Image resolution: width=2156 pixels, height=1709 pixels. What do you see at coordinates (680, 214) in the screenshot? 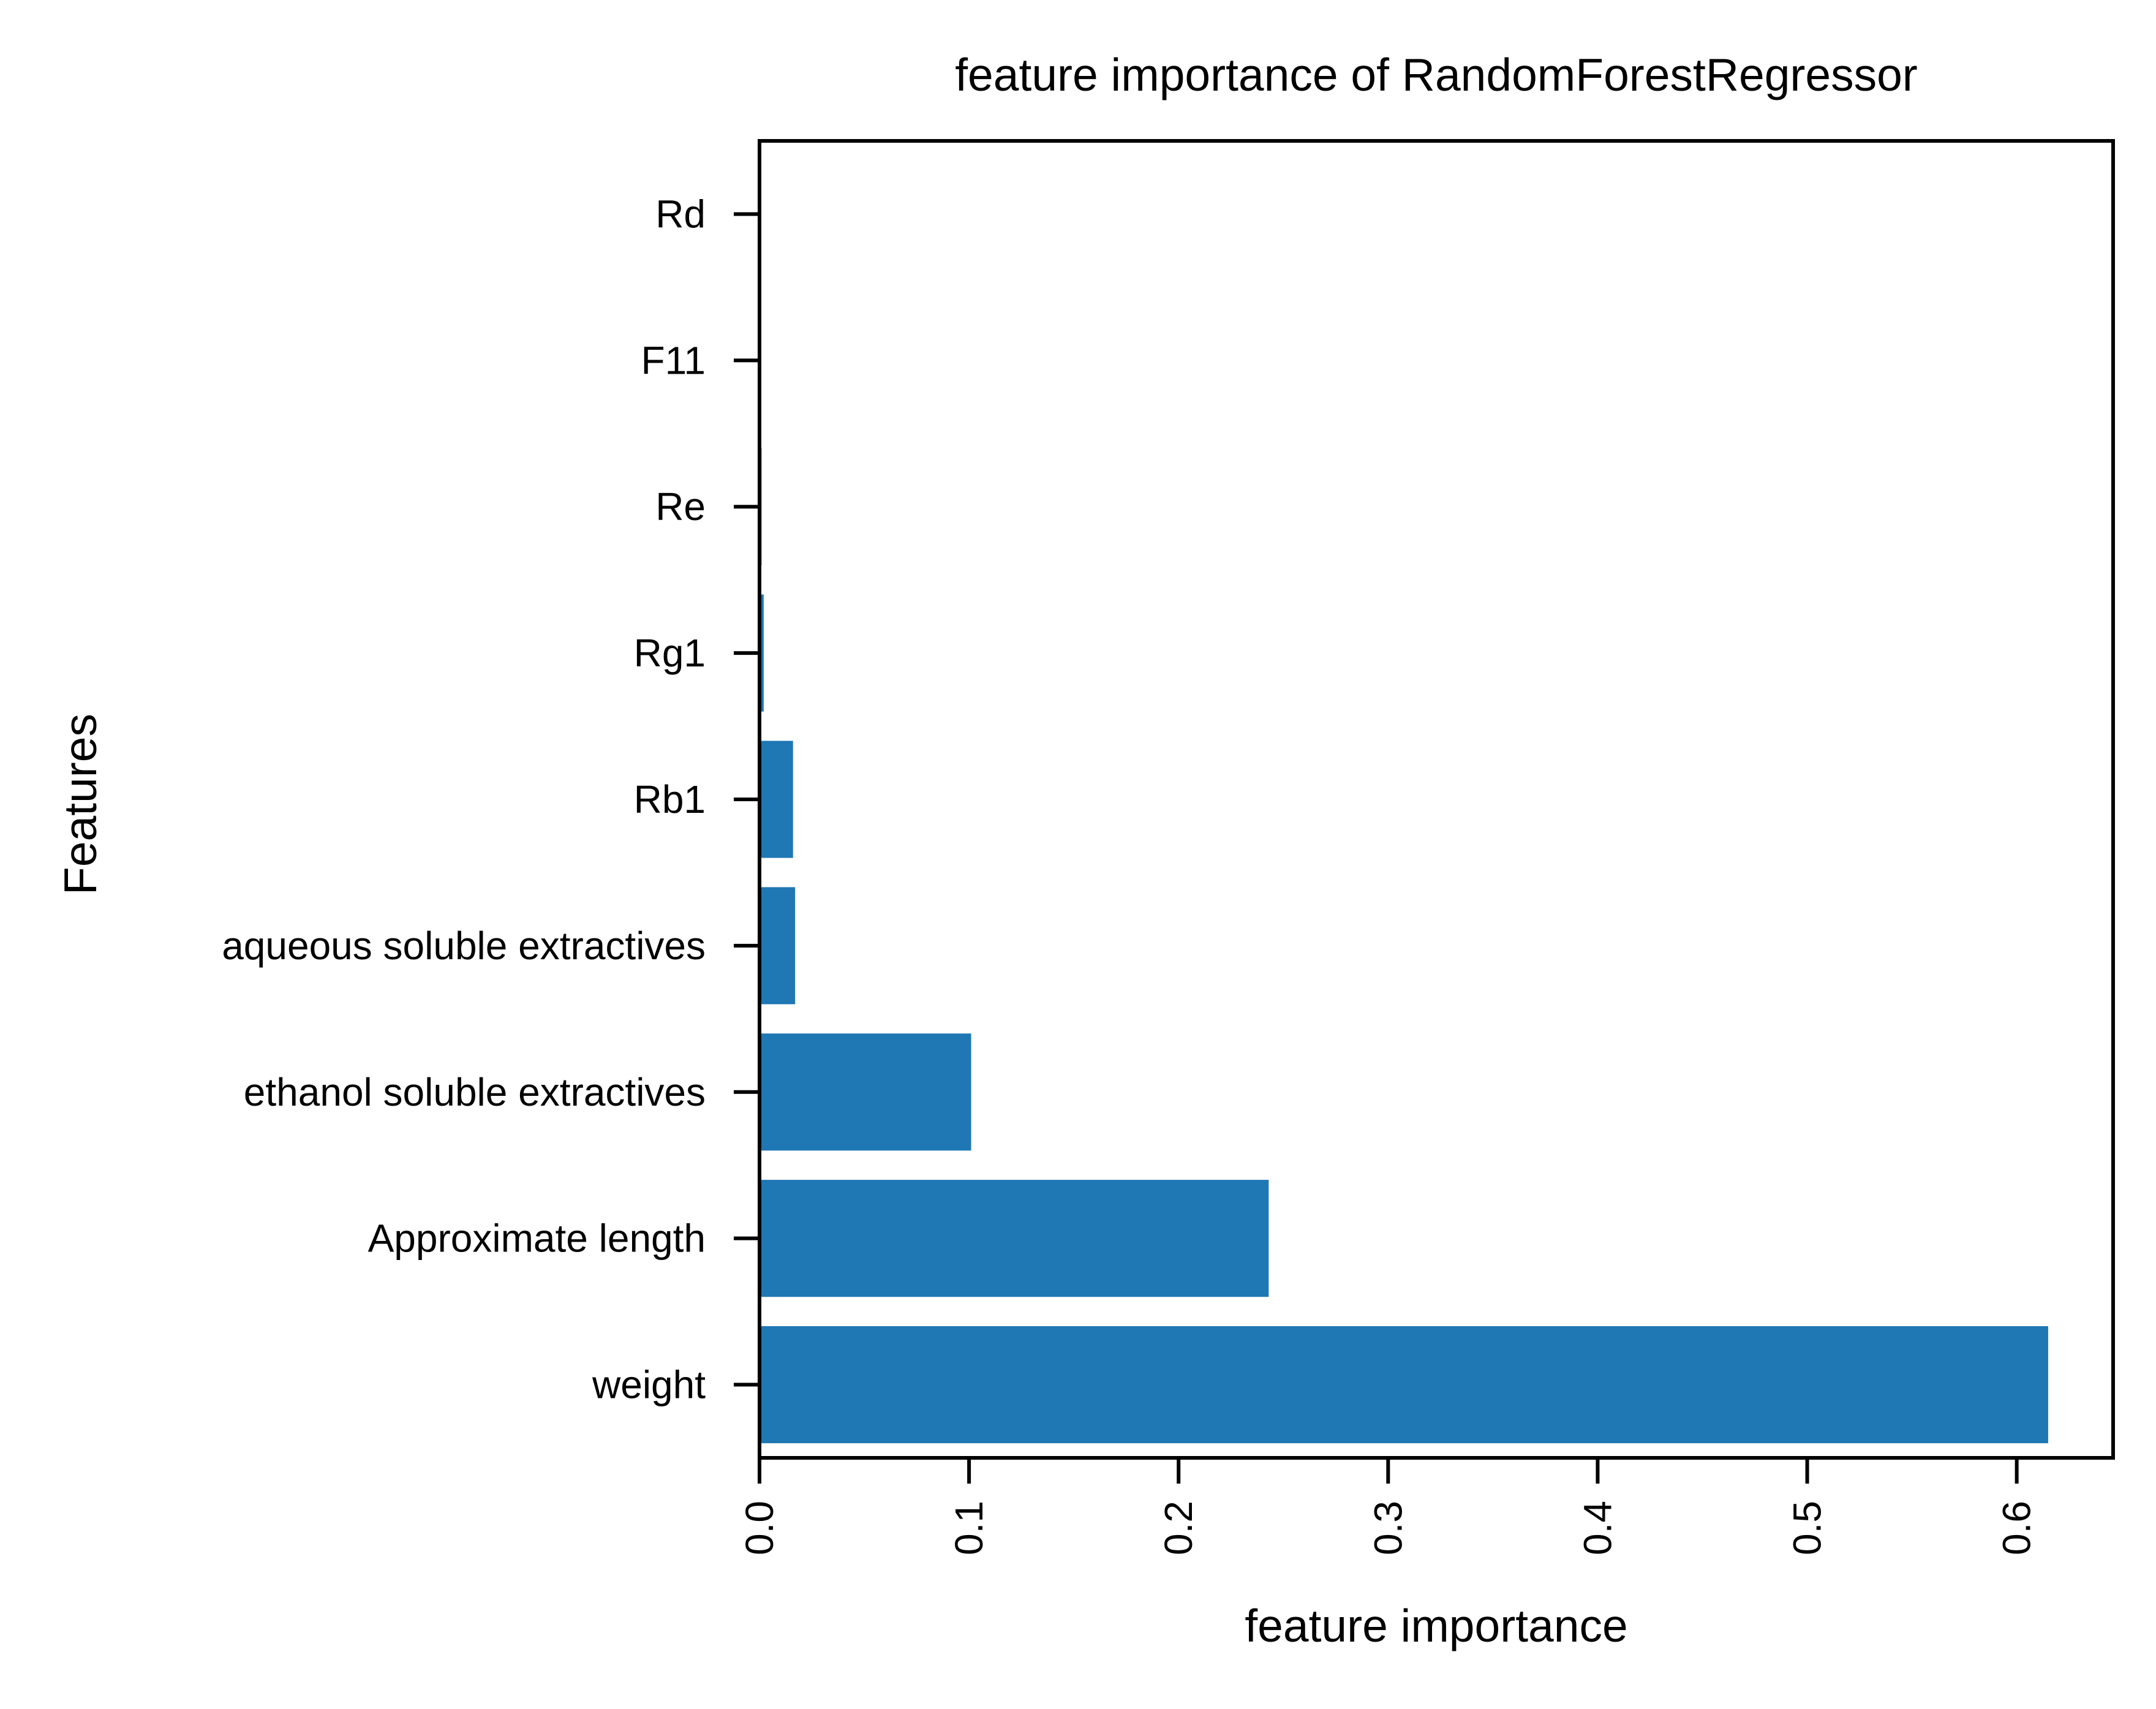
I see `y-tick-label: Rd` at bounding box center [680, 214].